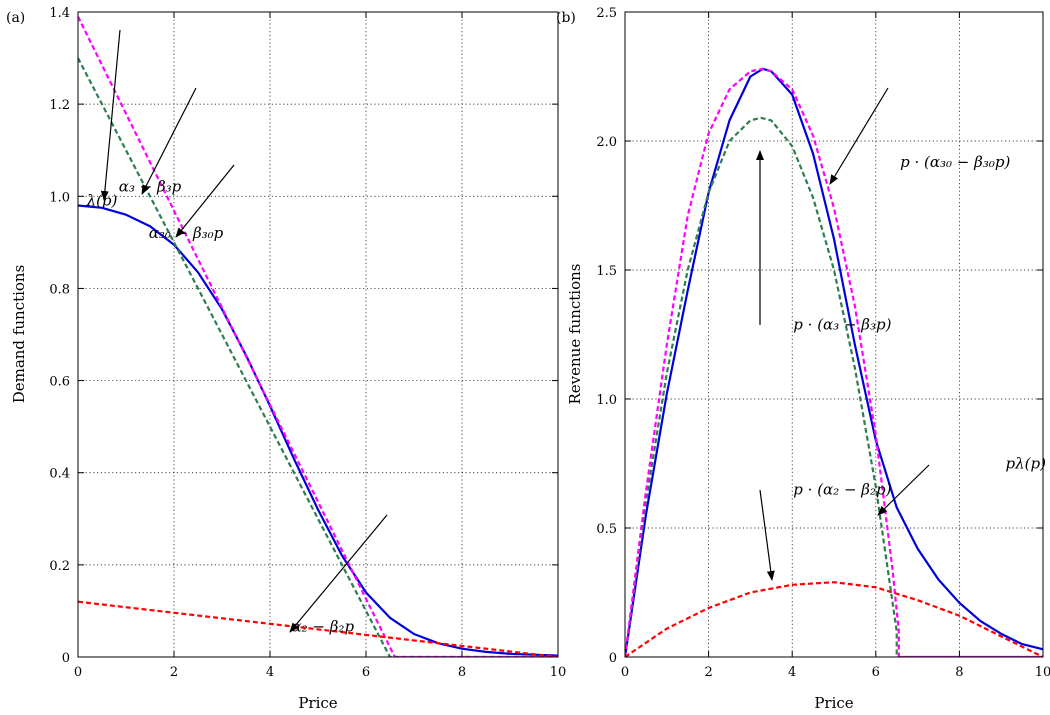 The height and width of the screenshot is (715, 1050). Describe the element at coordinates (19, 334) in the screenshot. I see `panel-a-y-axis-label: Demand functions` at that location.